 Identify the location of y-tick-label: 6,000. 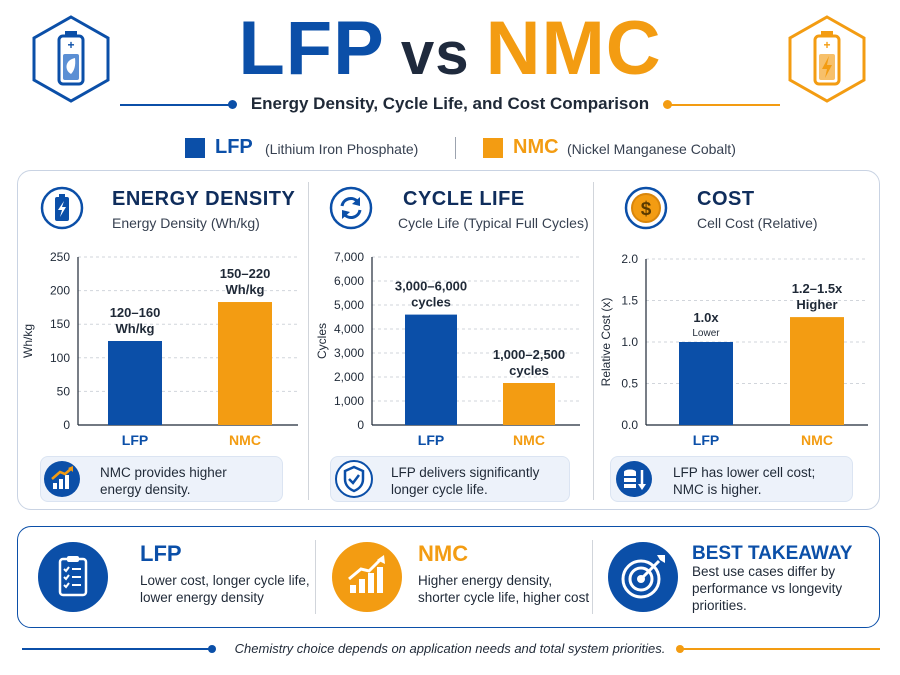
(349, 281).